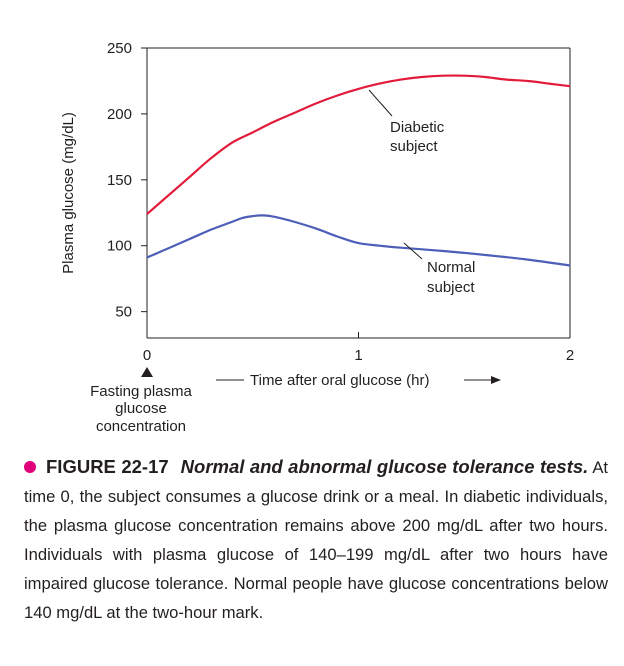  I want to click on x-axis-ticks: 0 1 2, so click(358, 348).